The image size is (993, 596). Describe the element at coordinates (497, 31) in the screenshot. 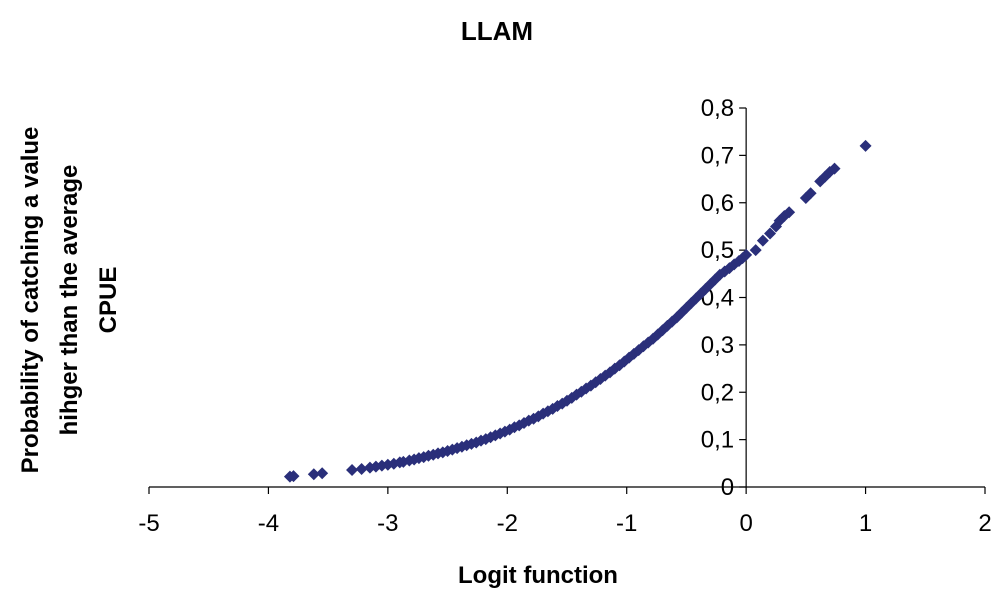

I see `chart-title: LLAM` at that location.